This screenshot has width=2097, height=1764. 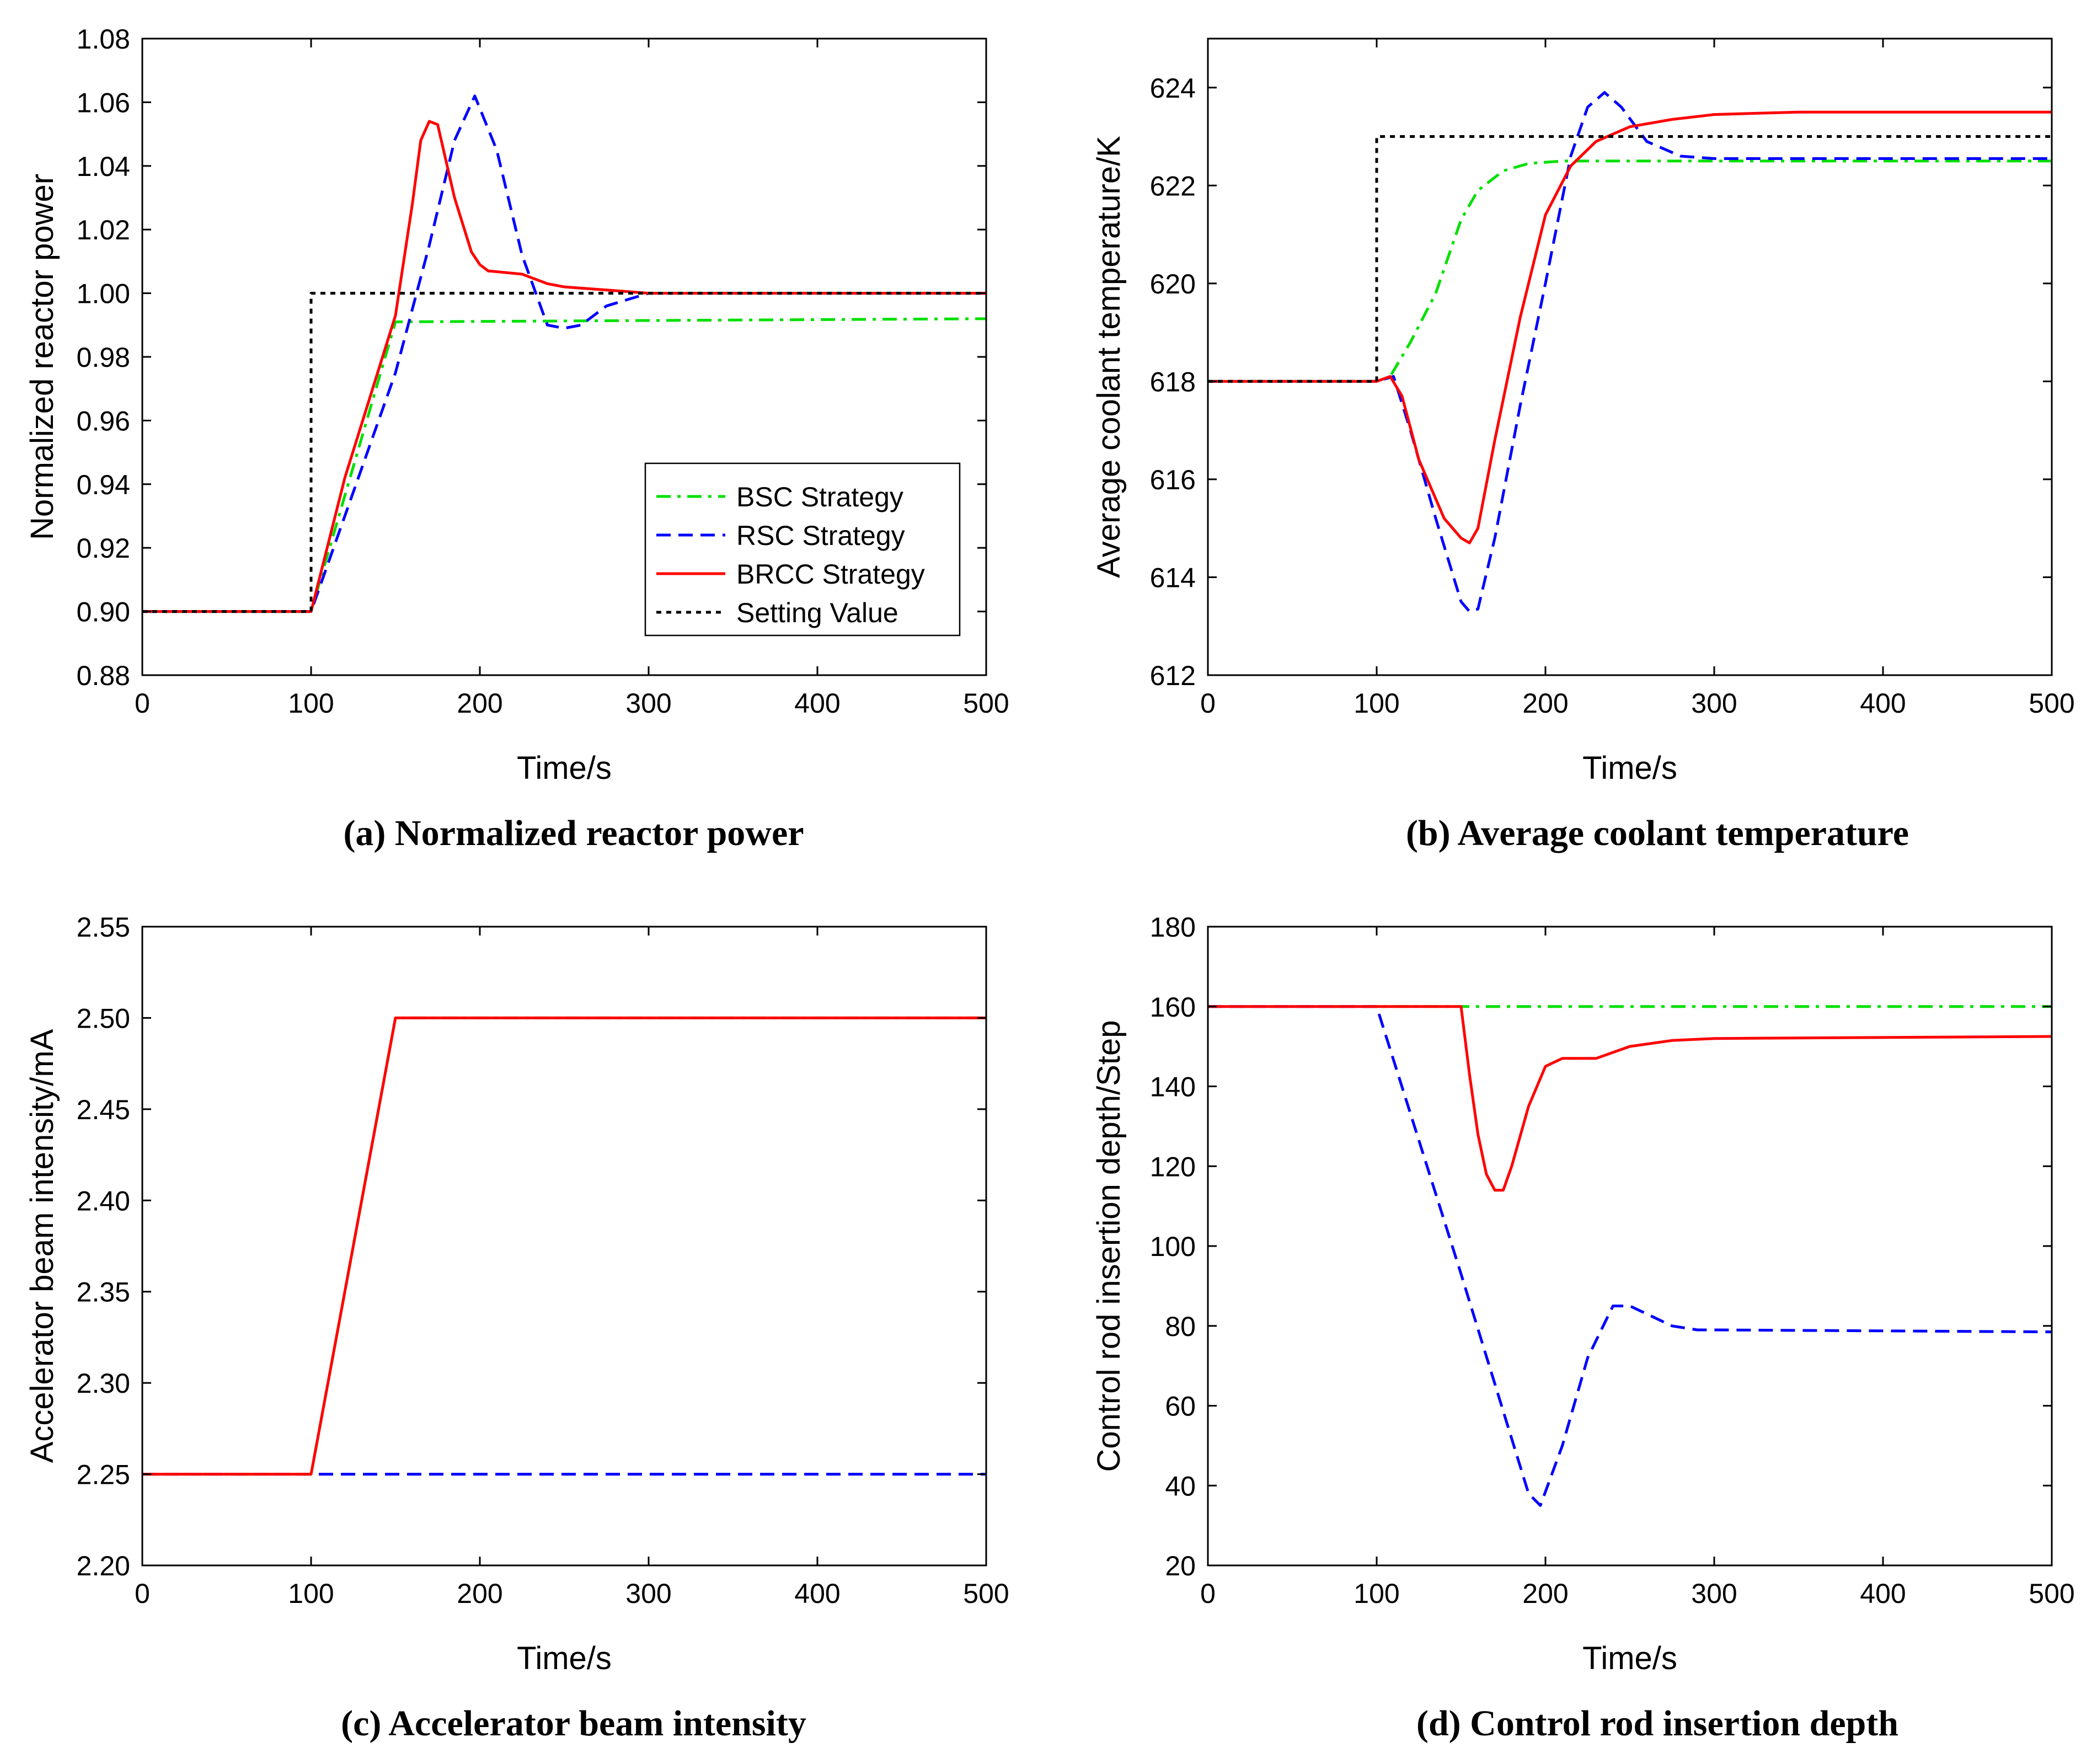 What do you see at coordinates (1173, 675) in the screenshot?
I see `y-tick-label: 612` at bounding box center [1173, 675].